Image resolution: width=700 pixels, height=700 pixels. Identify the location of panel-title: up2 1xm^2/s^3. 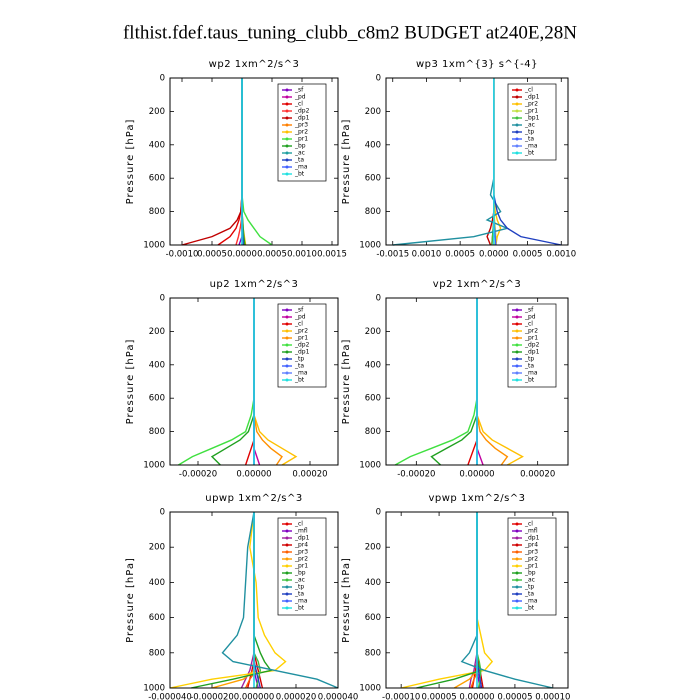
(254, 284).